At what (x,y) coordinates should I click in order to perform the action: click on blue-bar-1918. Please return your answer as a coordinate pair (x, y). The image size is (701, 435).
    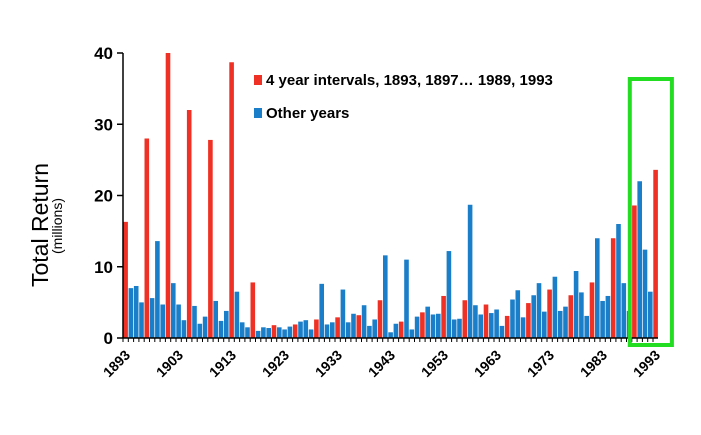
    Looking at the image, I should click on (258, 334).